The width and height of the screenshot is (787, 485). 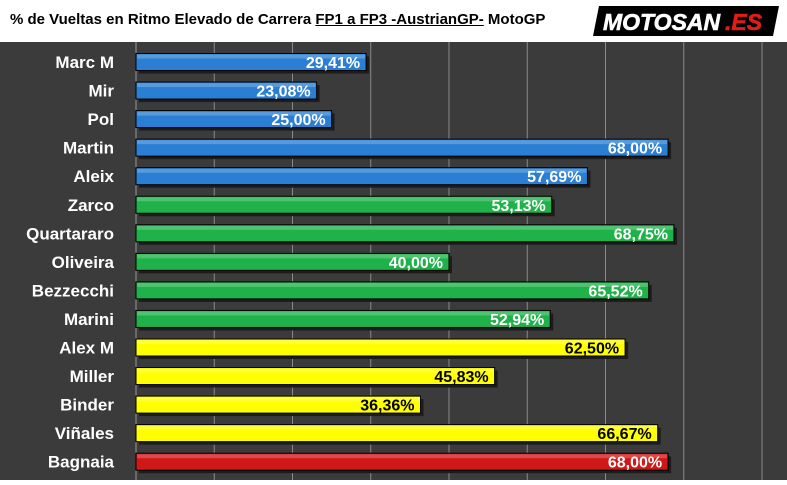 I want to click on category-label: Bezzecchi, so click(x=73, y=290).